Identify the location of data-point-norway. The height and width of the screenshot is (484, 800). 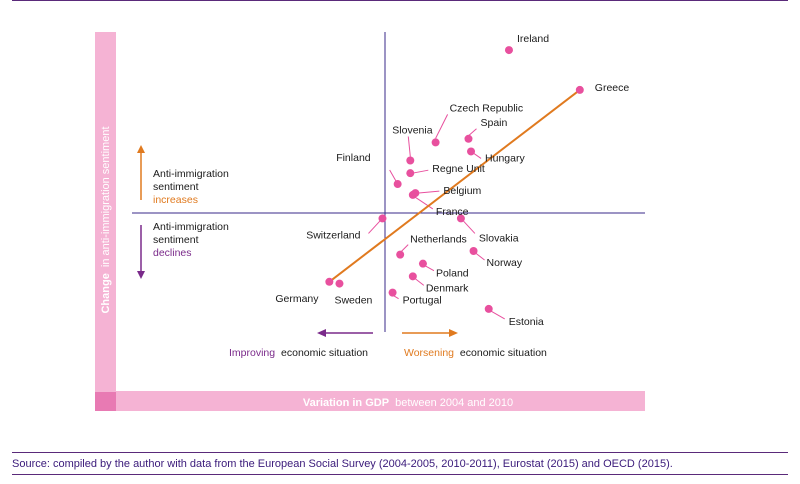
(473, 251).